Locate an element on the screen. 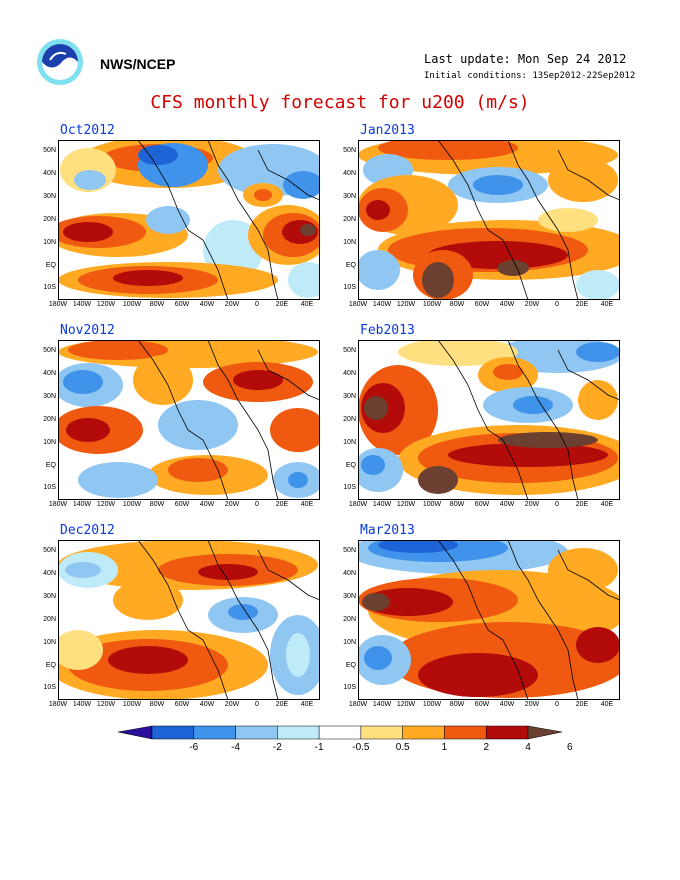 This screenshot has width=680, height=880. colorbar-label: -1 is located at coordinates (319, 747).